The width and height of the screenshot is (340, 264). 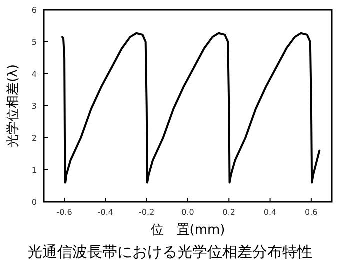 What do you see at coordinates (34, 10) in the screenshot?
I see `y-tick-label: 6` at bounding box center [34, 10].